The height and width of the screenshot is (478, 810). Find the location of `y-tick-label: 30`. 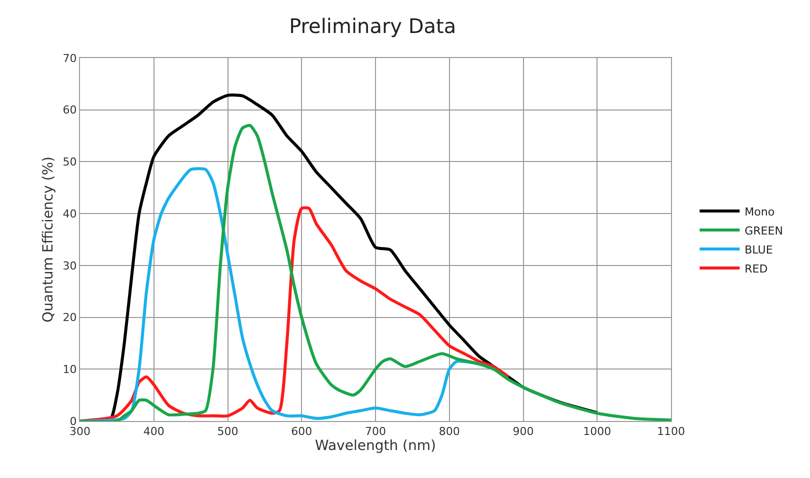

y-tick-label: 30 is located at coordinates (69, 265).